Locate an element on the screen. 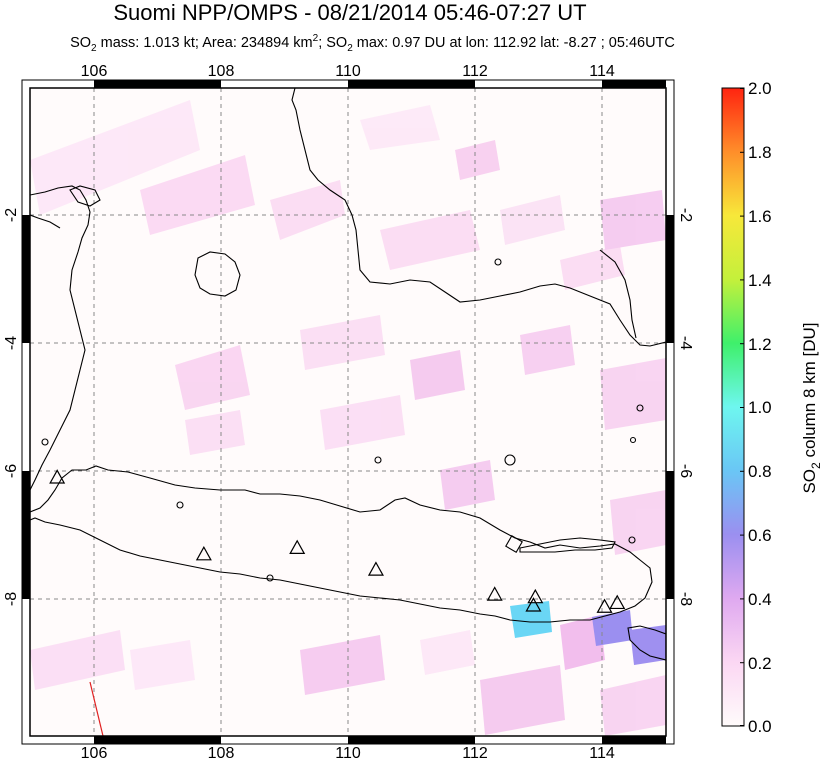 This screenshot has height=759, width=823. lat-labels-right: -2 -4 -6 -8 is located at coordinates (685, 407).